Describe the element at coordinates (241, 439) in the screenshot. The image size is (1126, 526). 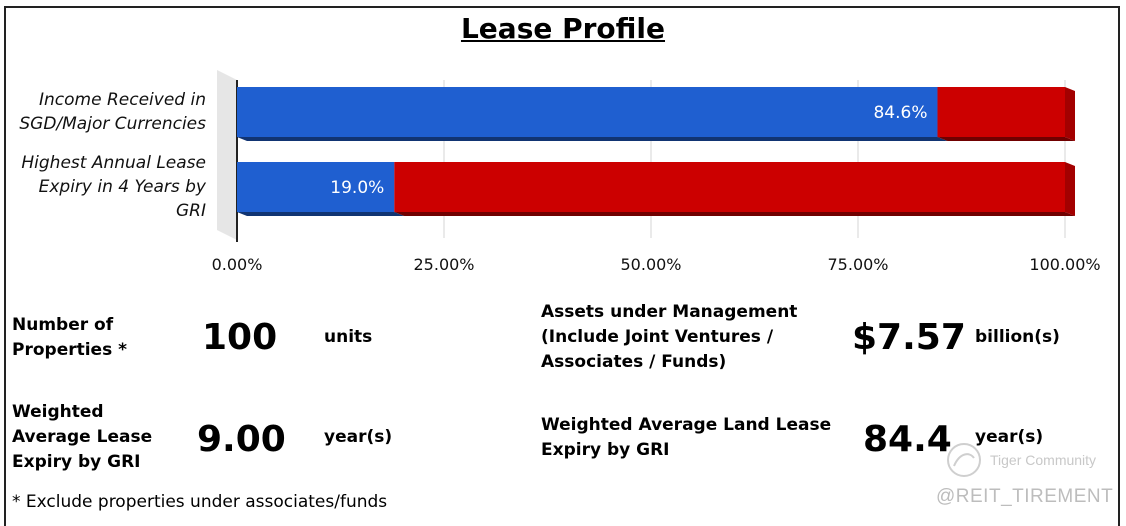
I see `wale-value: 9.00` at that location.